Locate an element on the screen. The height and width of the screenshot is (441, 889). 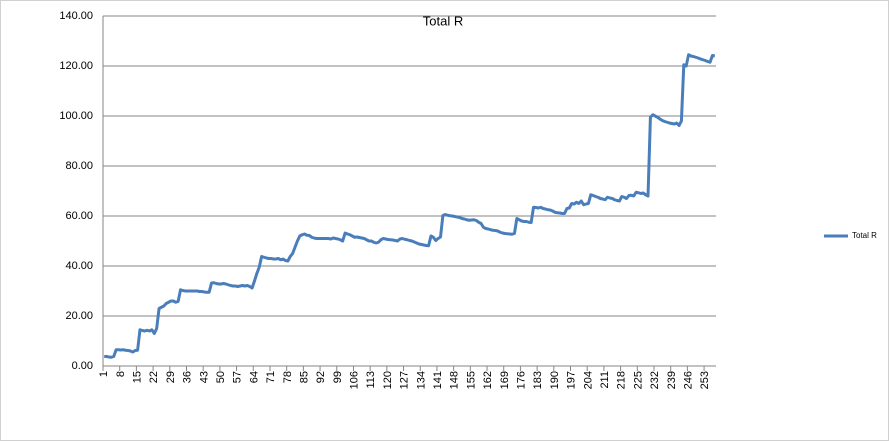
x-tick-label: 141 is located at coordinates (438, 380).